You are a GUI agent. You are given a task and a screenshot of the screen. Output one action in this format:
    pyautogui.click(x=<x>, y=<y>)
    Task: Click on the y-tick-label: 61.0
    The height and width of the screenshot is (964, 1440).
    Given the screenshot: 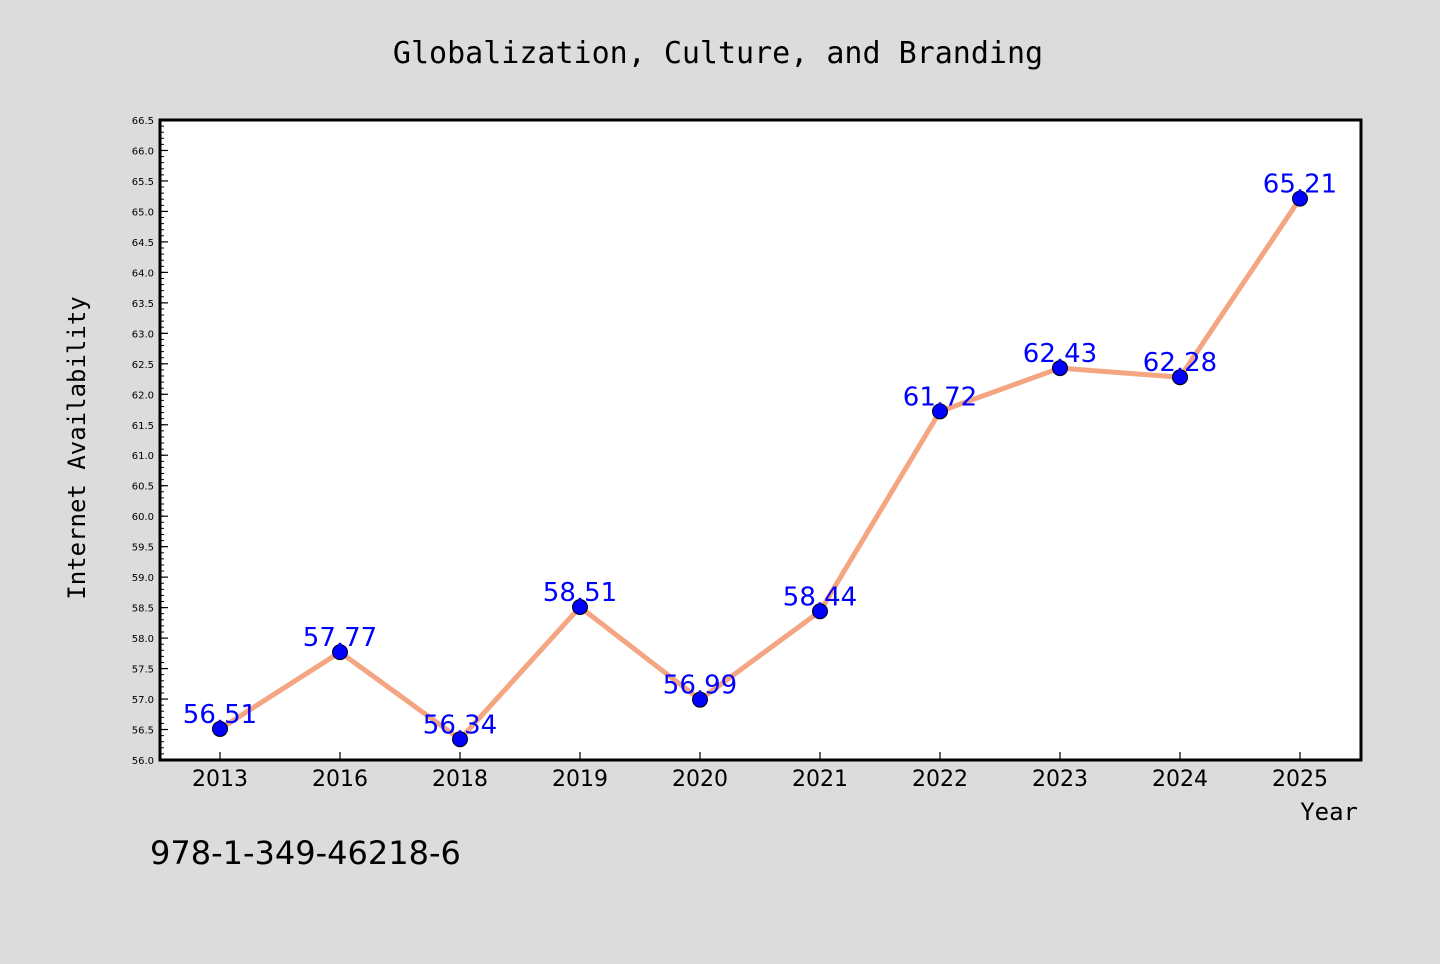 What is the action you would take?
    pyautogui.click(x=143, y=456)
    